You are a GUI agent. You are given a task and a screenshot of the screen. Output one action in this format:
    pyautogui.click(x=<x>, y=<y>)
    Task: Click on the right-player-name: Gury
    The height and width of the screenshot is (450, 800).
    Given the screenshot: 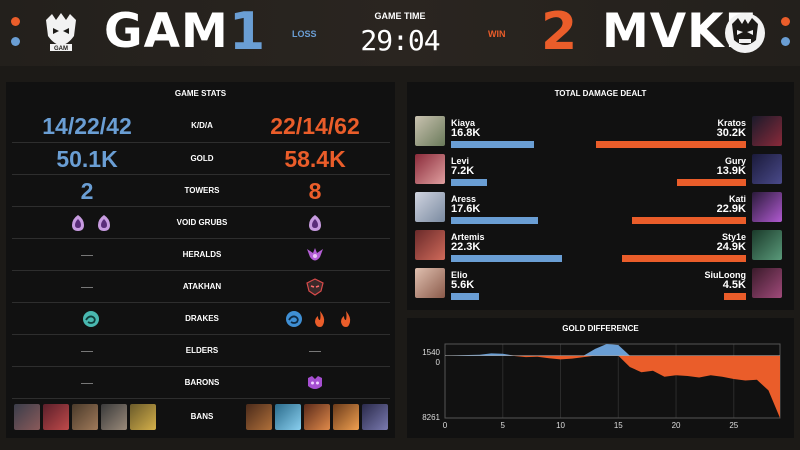 What is the action you would take?
    pyautogui.click(x=735, y=161)
    